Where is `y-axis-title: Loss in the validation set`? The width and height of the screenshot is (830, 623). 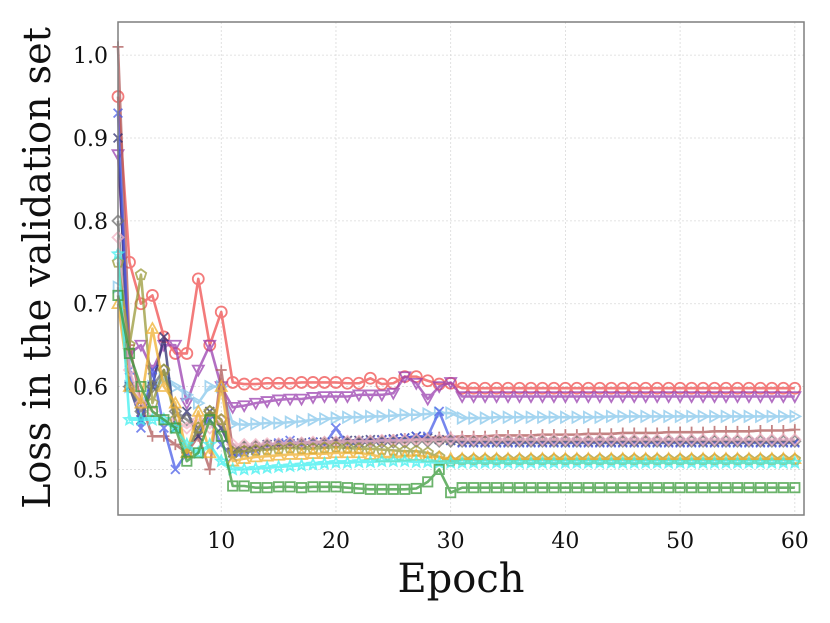 y-axis-title: Loss in the validation set is located at coordinates (37, 268).